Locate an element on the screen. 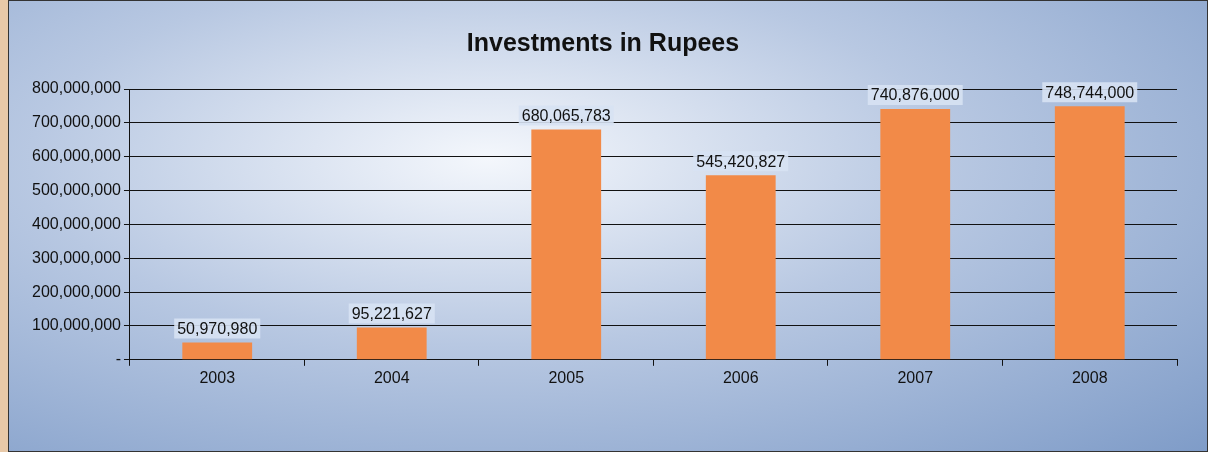  x-tick-label: 2003 is located at coordinates (217, 377).